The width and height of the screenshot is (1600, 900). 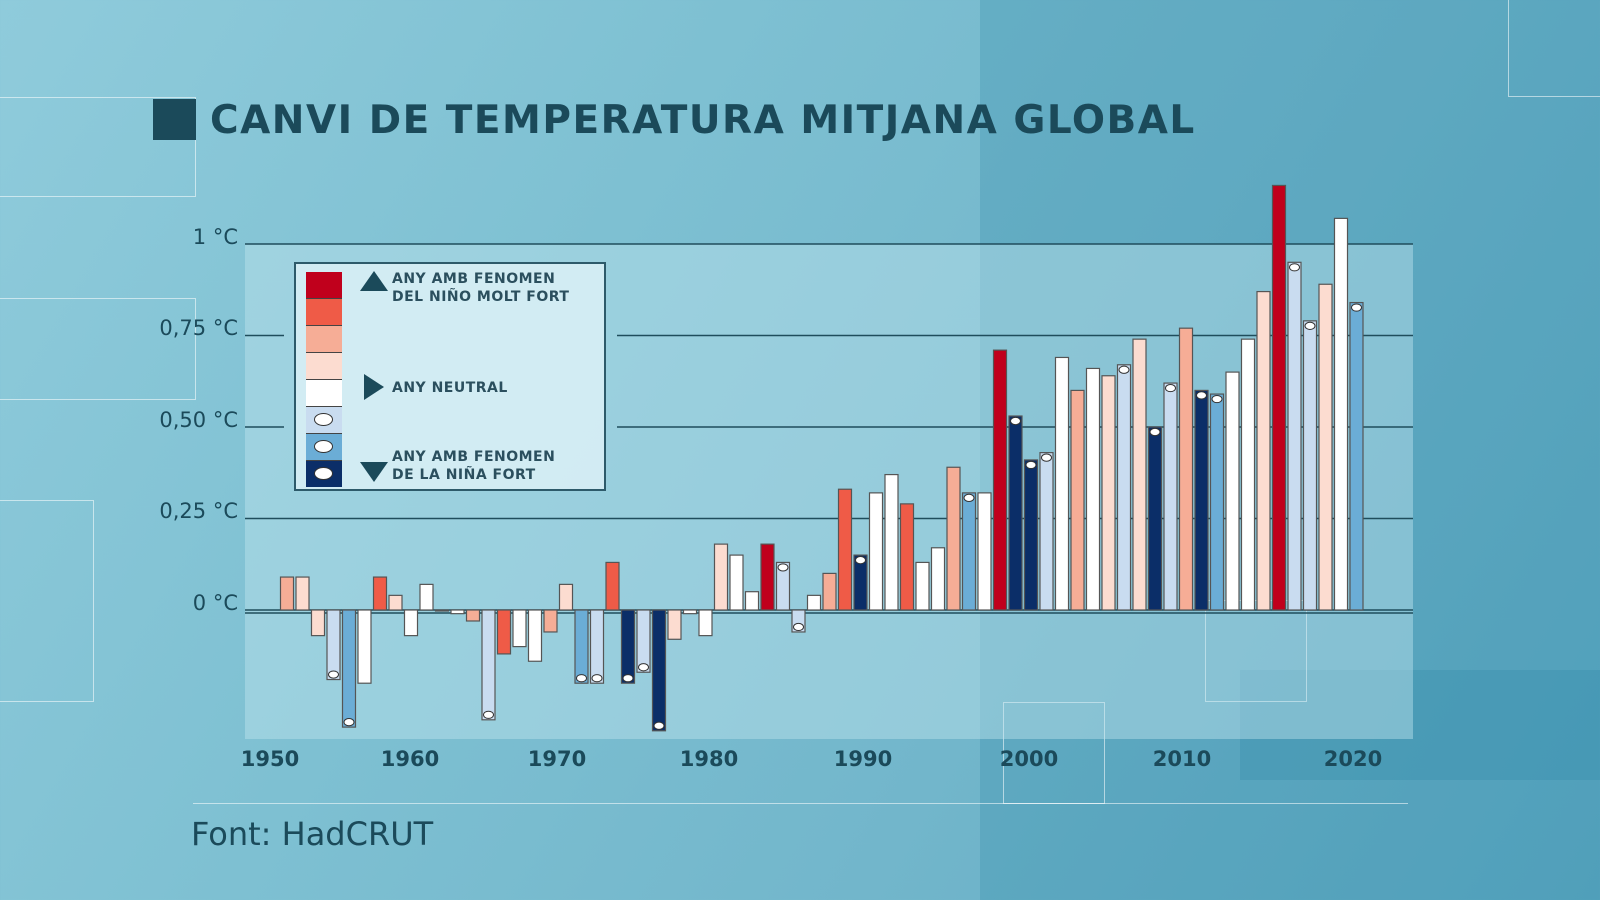 I want to click on bar-1991, so click(x=907, y=557).